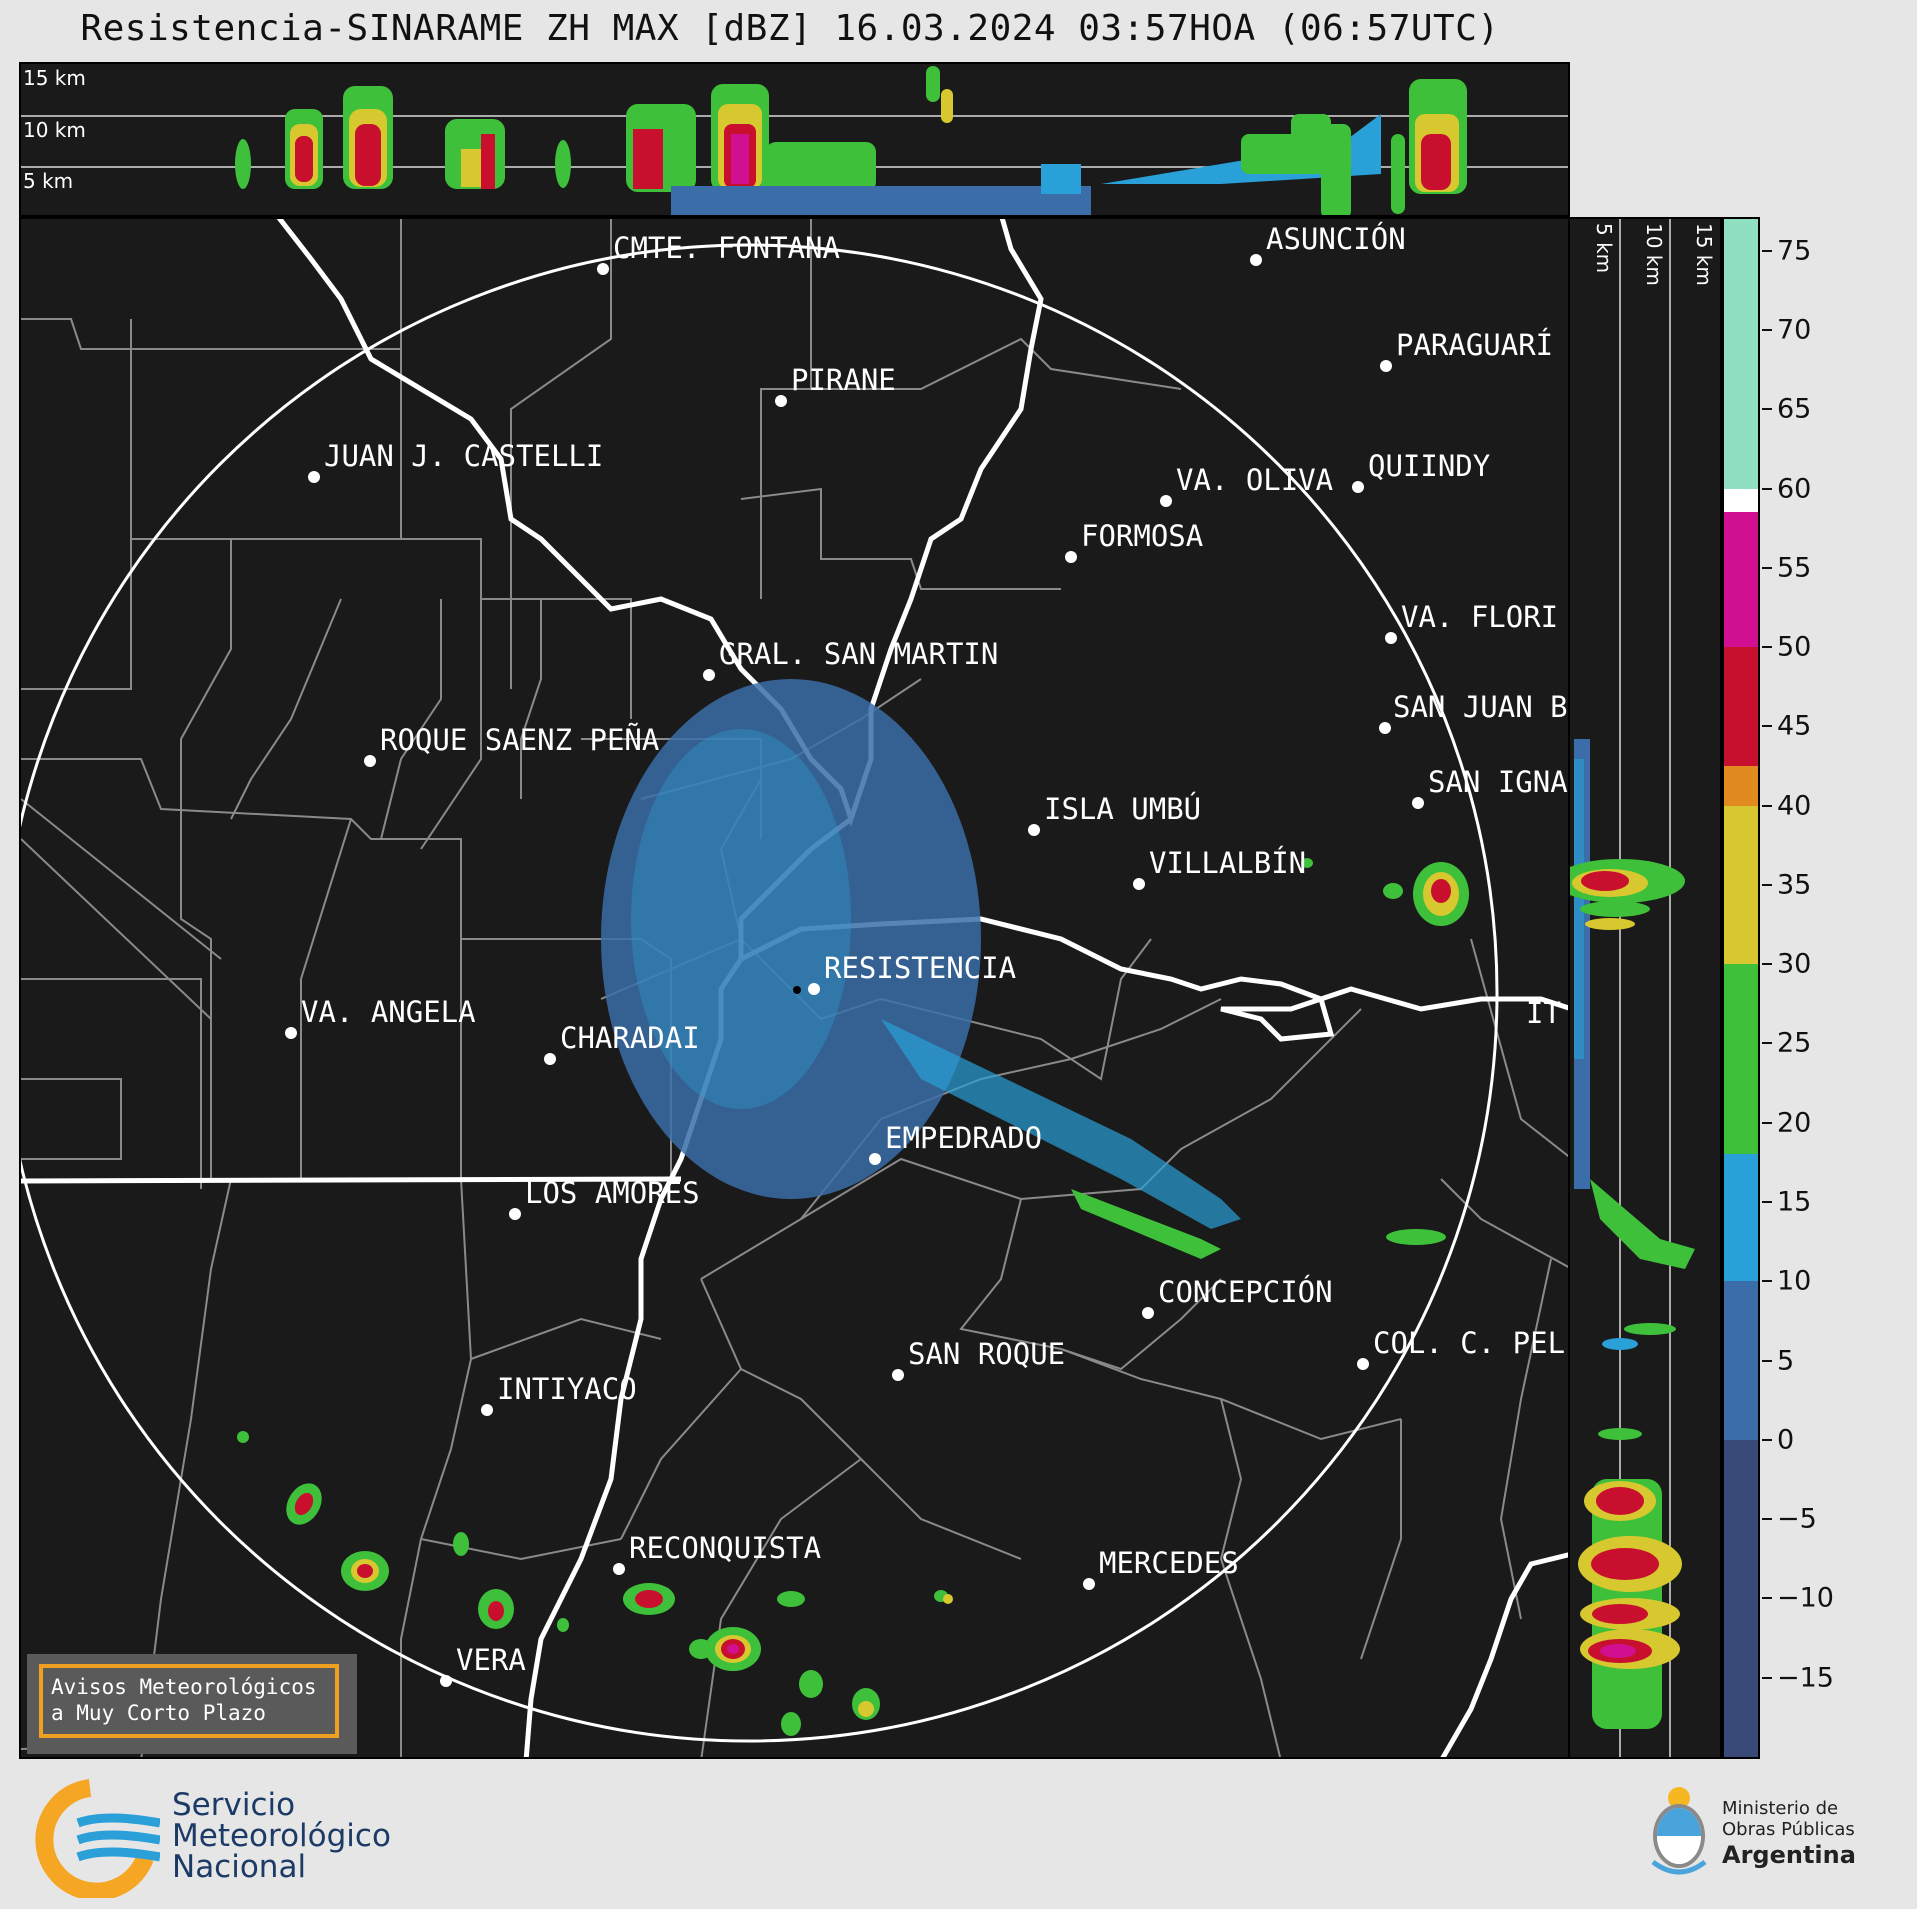 The image size is (1917, 1909). I want to click on side-echo-columns, so click(1632, 1234).